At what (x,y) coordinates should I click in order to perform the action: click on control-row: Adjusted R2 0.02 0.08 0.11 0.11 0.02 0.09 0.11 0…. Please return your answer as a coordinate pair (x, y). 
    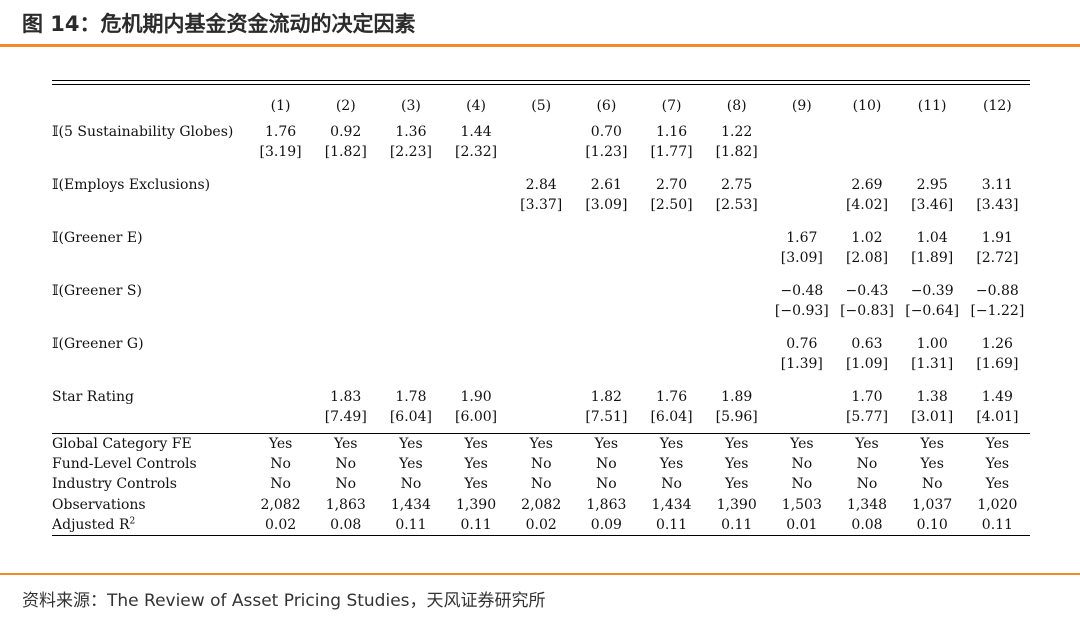
    Looking at the image, I should click on (541, 525).